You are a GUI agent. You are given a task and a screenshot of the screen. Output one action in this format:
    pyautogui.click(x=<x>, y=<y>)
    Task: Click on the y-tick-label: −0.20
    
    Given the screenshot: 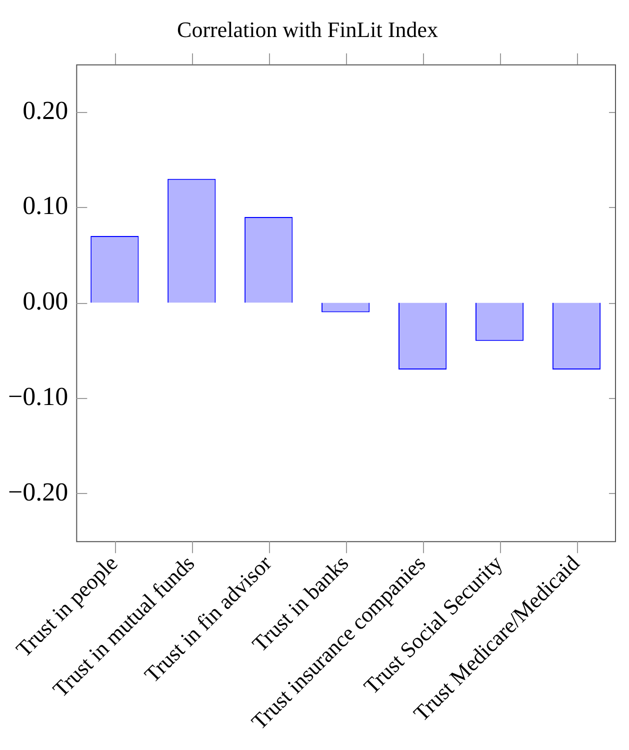 What is the action you would take?
    pyautogui.click(x=38, y=491)
    